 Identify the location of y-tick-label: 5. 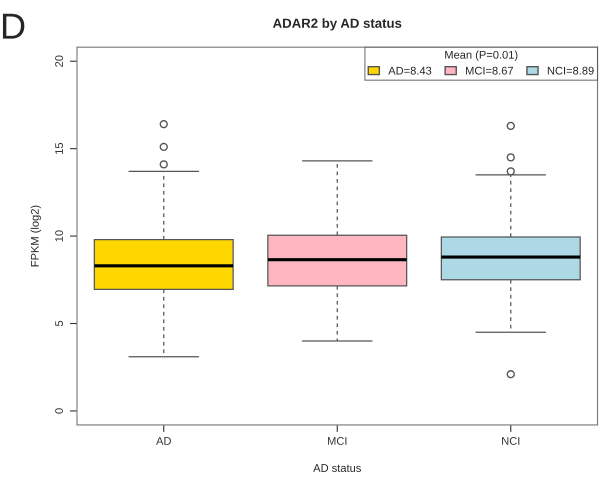
(59, 323).